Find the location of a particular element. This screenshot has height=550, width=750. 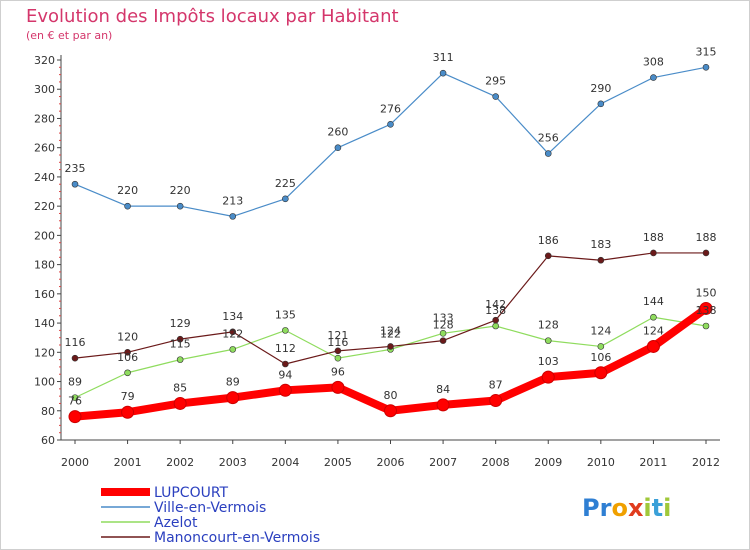

data-label-lupcourt: 79 is located at coordinates (128, 396).